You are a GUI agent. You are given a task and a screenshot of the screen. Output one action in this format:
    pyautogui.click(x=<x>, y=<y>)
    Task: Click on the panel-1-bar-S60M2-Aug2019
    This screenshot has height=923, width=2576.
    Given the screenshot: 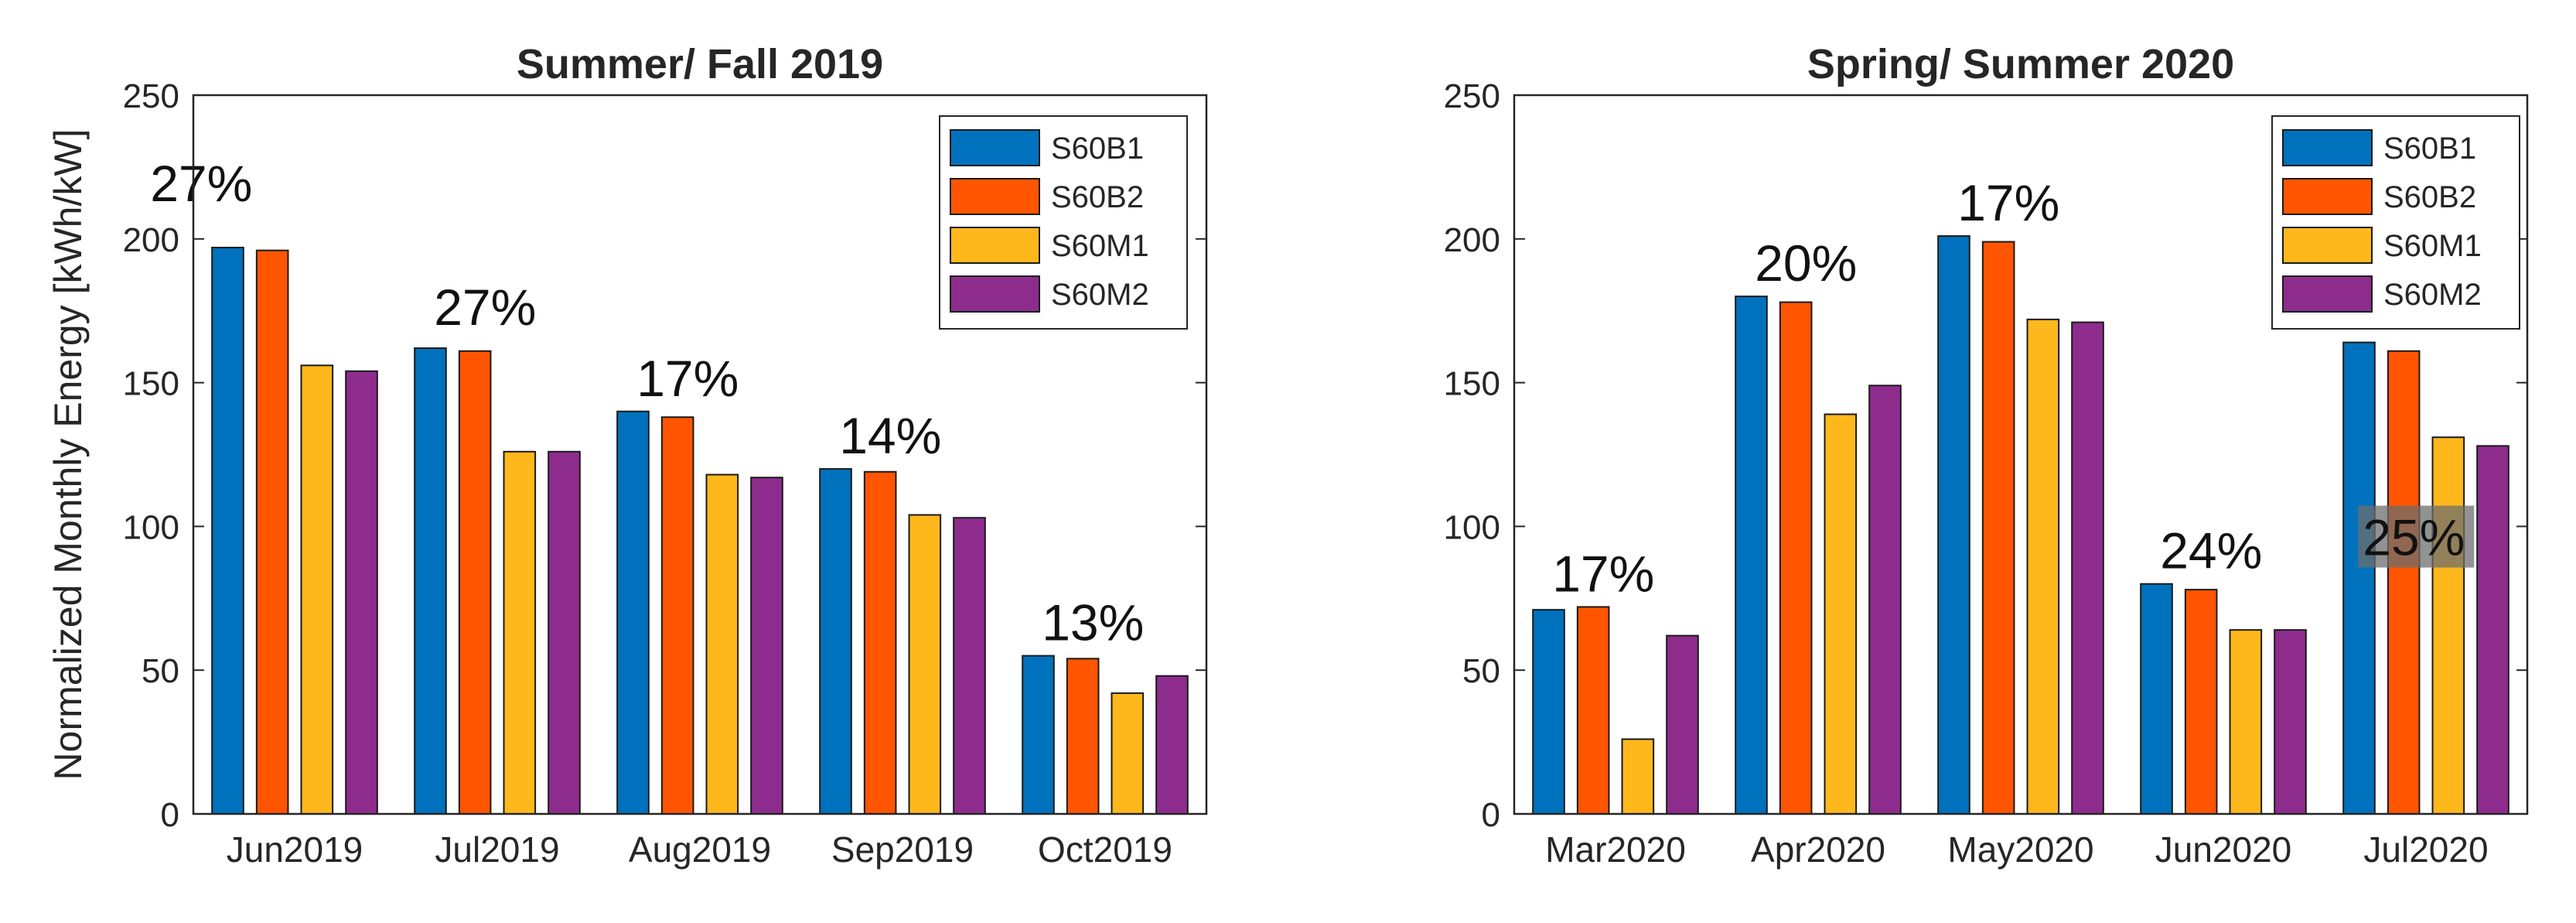 What is the action you would take?
    pyautogui.click(x=767, y=646)
    